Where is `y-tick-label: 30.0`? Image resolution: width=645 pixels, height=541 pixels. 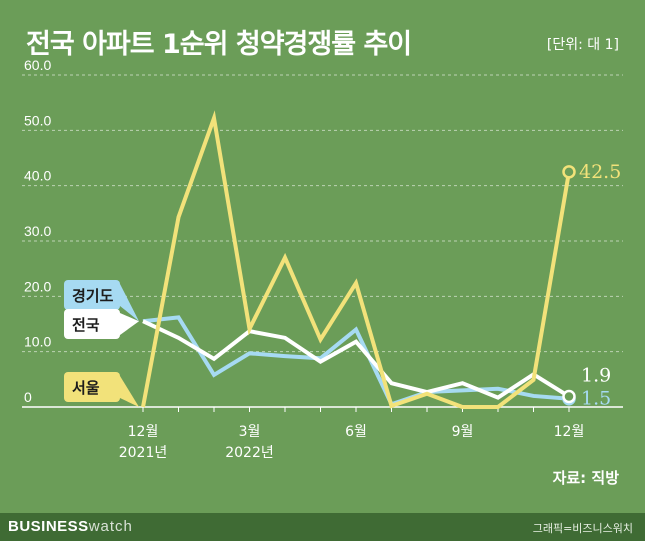 y-tick-label: 30.0 is located at coordinates (37, 231).